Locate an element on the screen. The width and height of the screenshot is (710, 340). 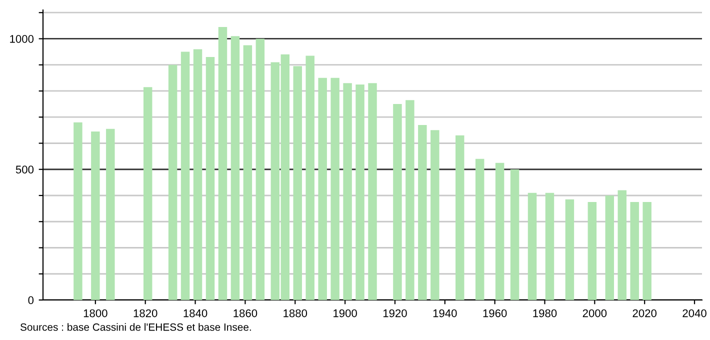
x-tick-label: 1960 is located at coordinates (495, 313).